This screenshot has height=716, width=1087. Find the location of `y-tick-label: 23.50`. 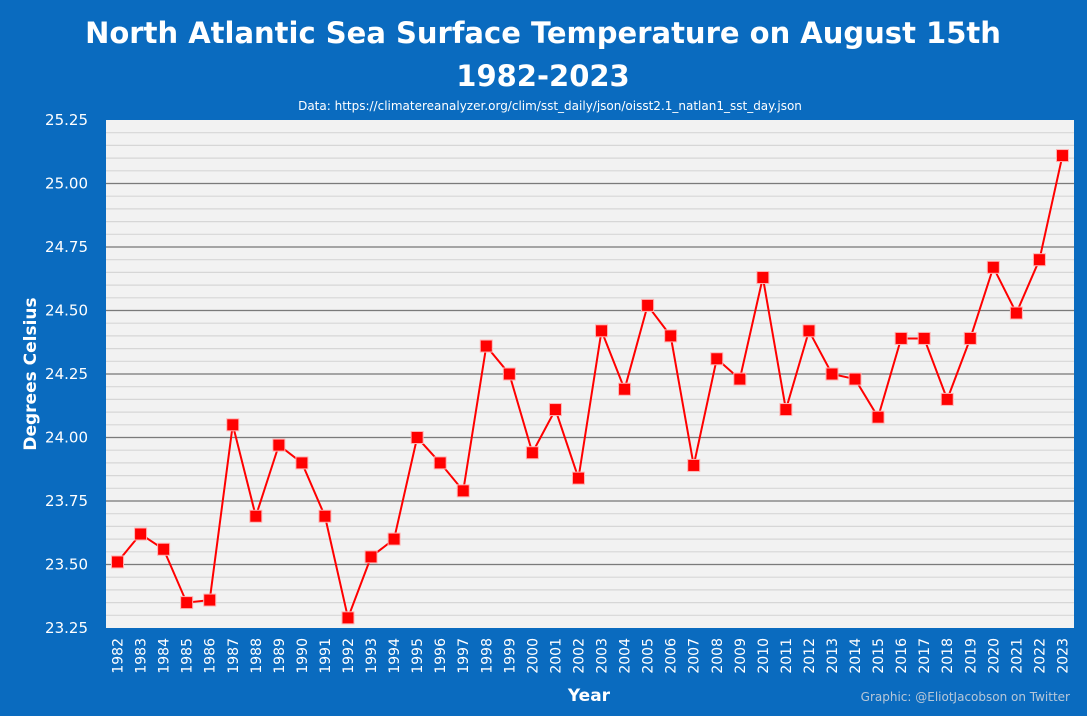

y-tick-label: 23.50 is located at coordinates (66, 565).